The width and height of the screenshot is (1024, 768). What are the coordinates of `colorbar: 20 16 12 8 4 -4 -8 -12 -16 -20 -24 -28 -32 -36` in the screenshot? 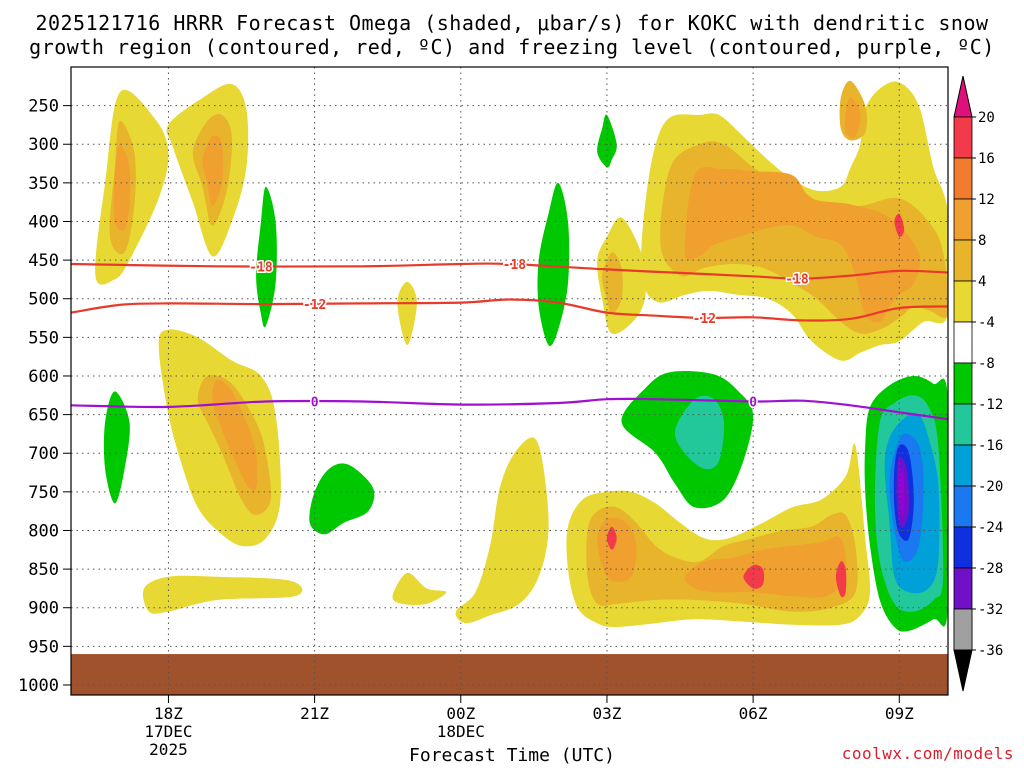 It's located at (978, 383).